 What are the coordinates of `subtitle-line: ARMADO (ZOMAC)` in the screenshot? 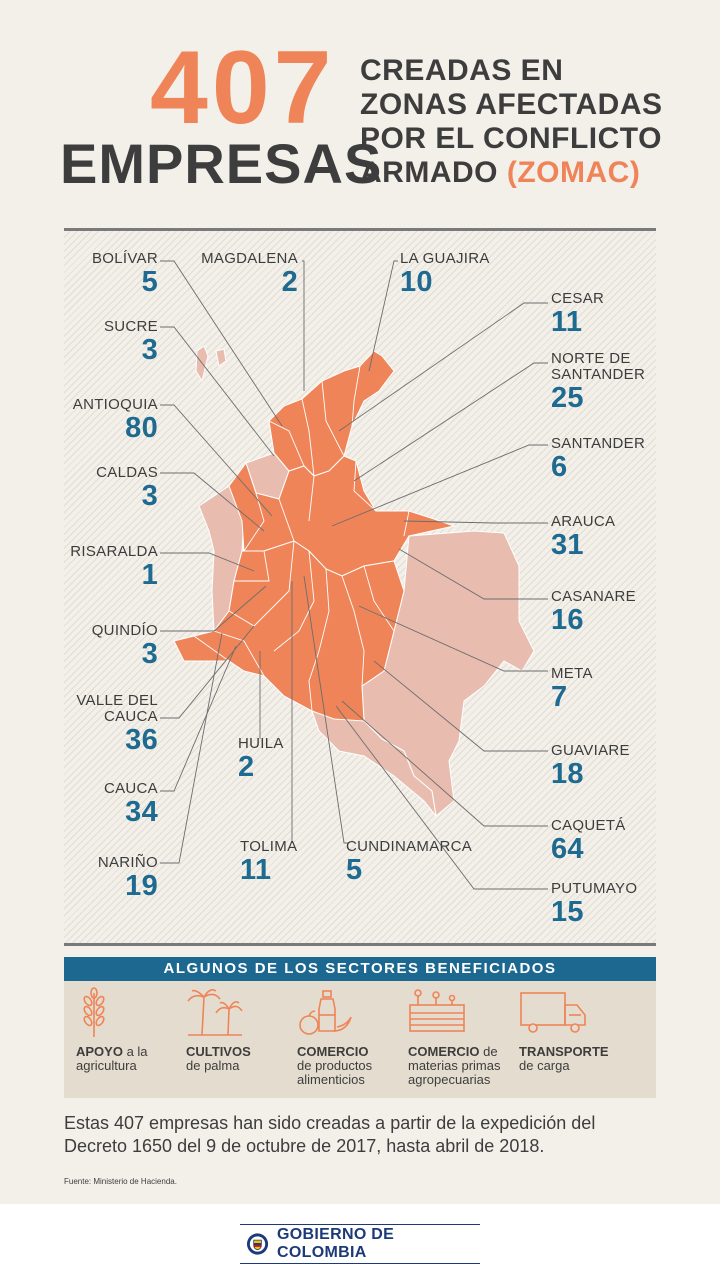 It's located at (511, 173).